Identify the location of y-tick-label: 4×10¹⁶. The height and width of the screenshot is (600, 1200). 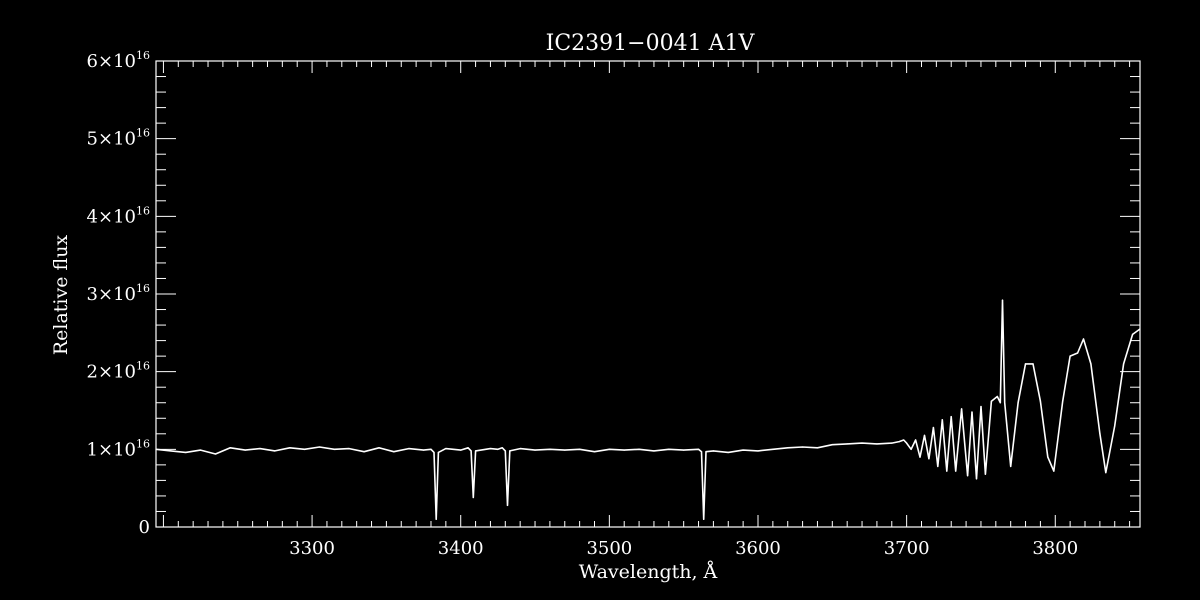
(118, 215).